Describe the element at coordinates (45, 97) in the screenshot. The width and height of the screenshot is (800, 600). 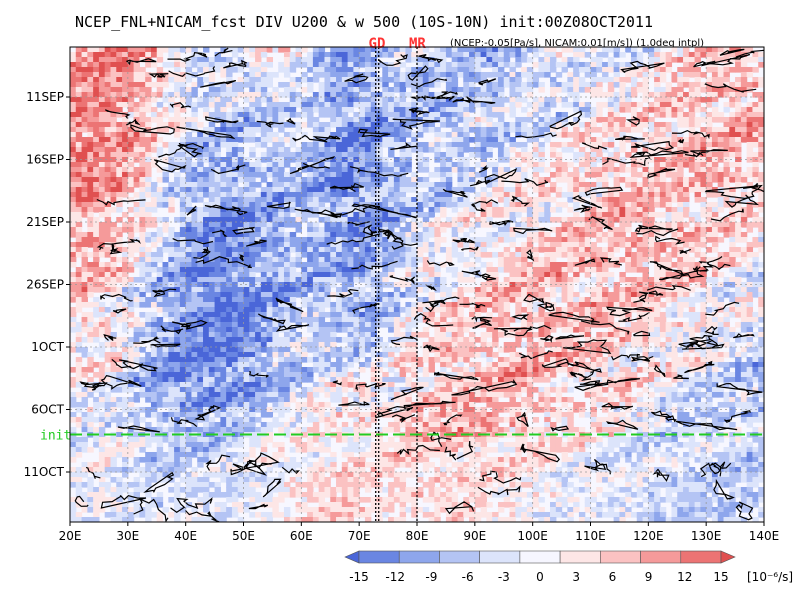
I see `y-tick-label: 11SEP` at that location.